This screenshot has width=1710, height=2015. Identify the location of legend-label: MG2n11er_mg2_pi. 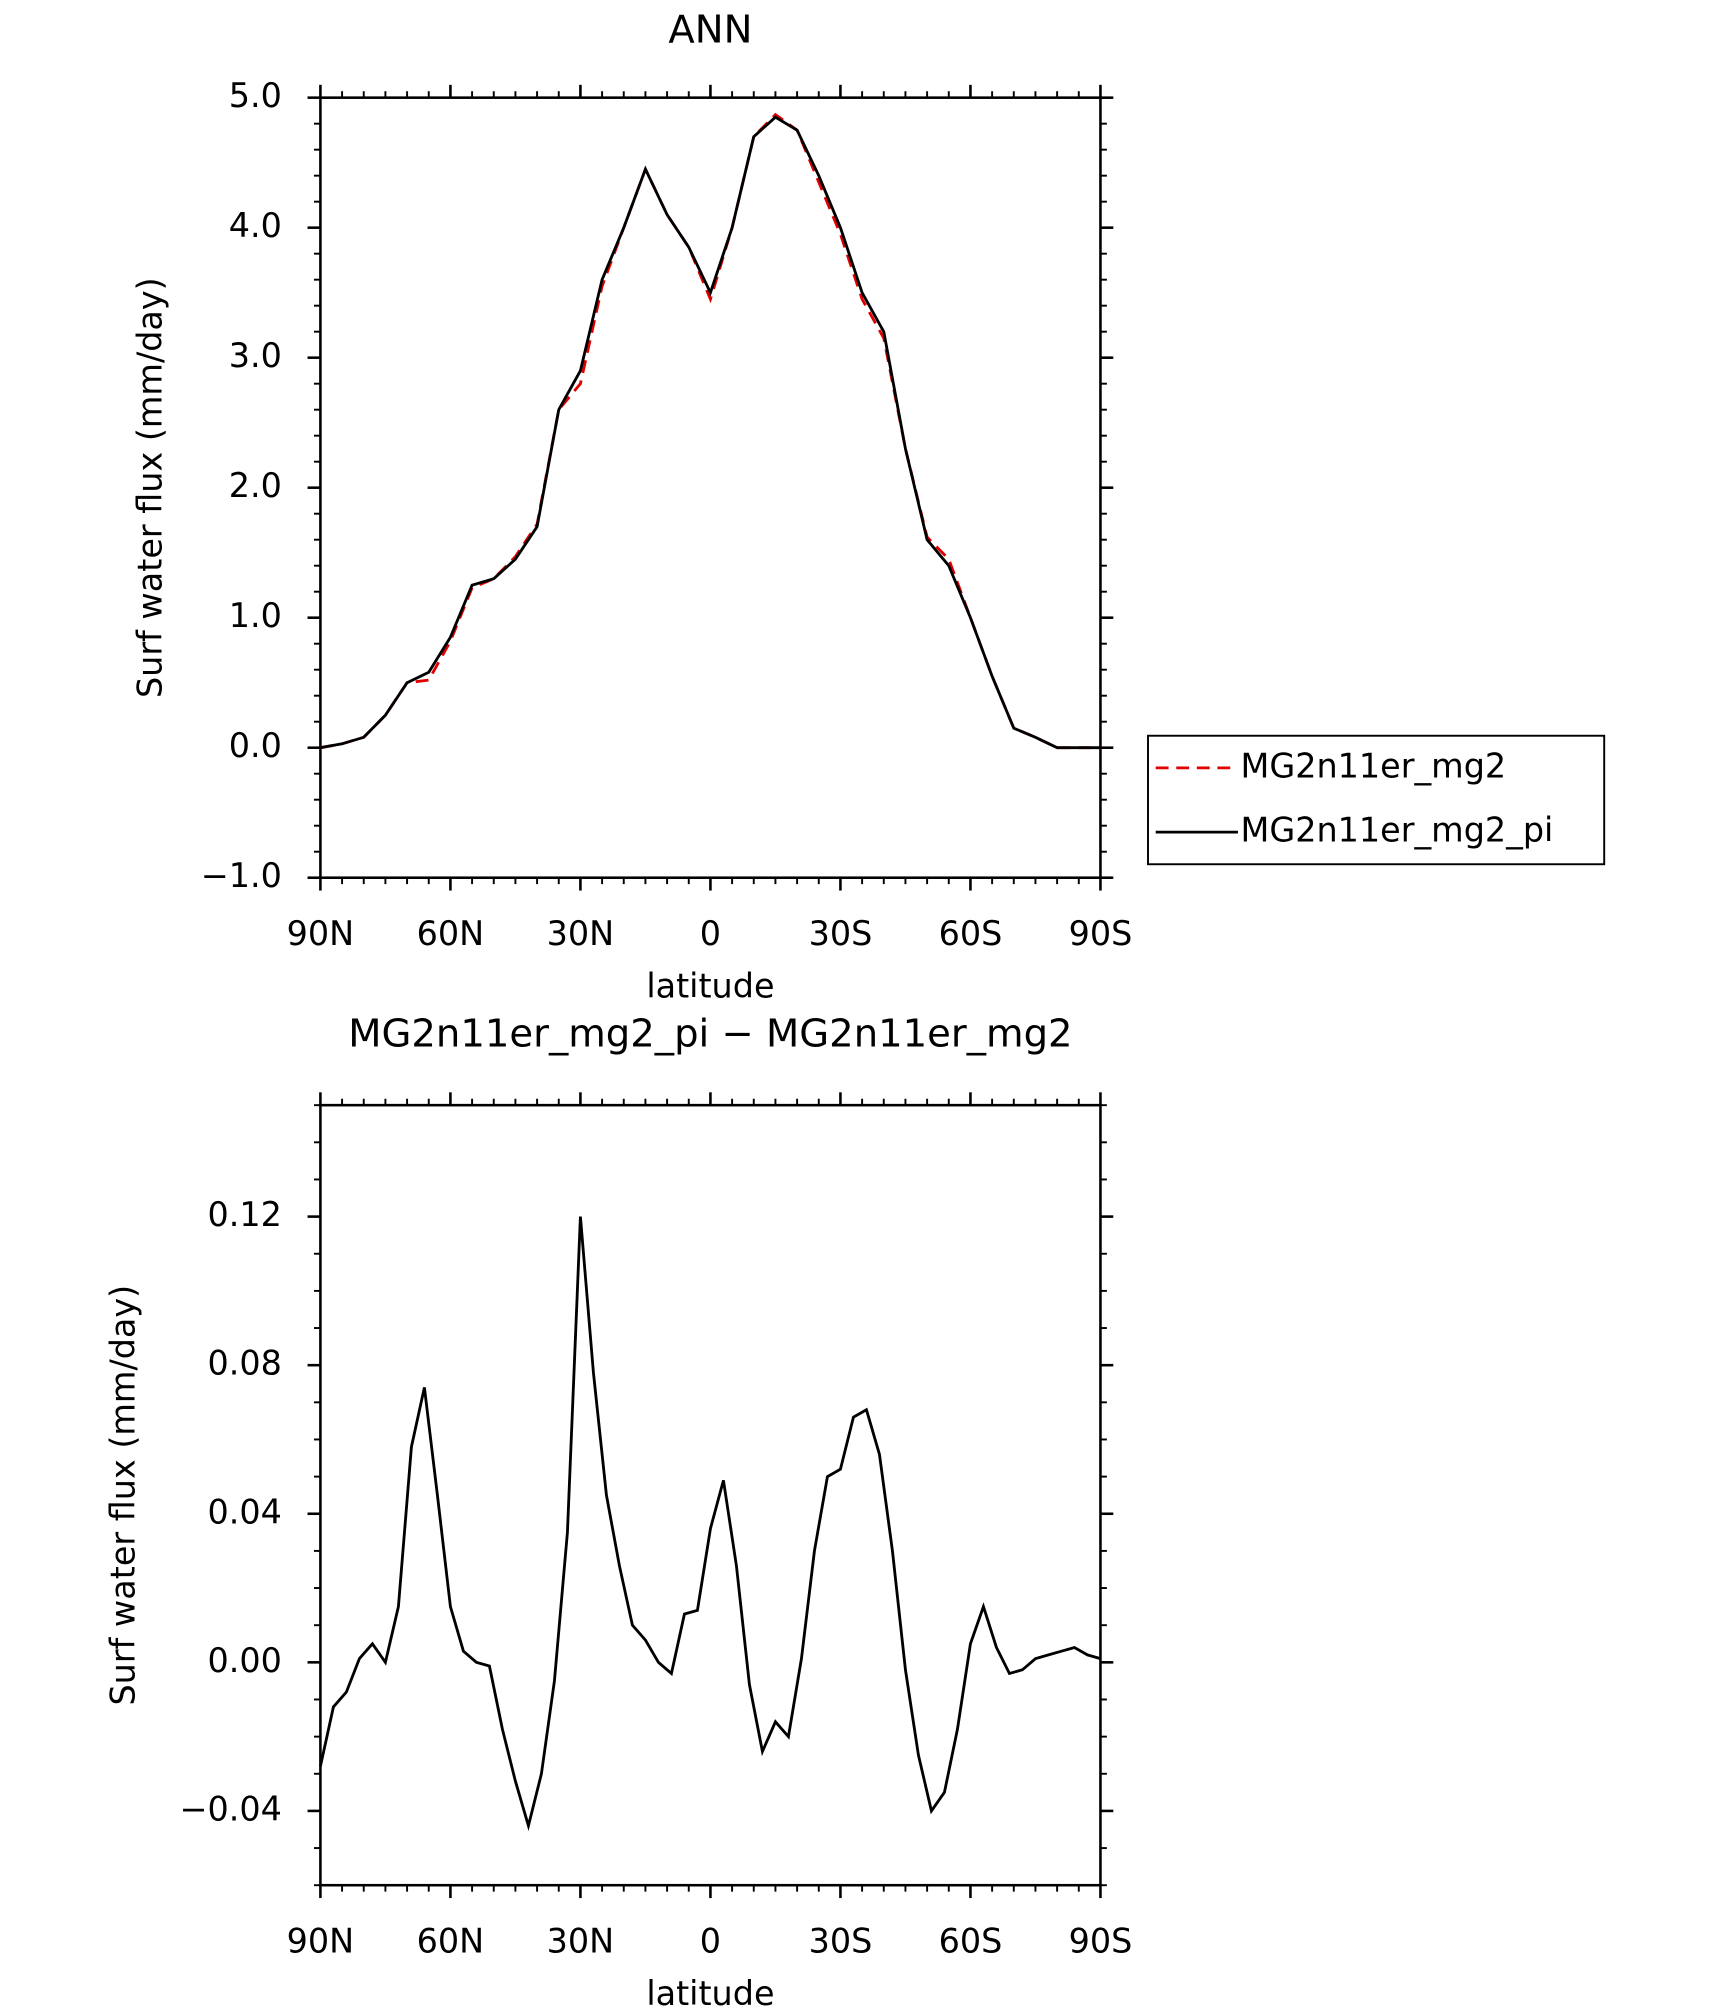
(1397, 830).